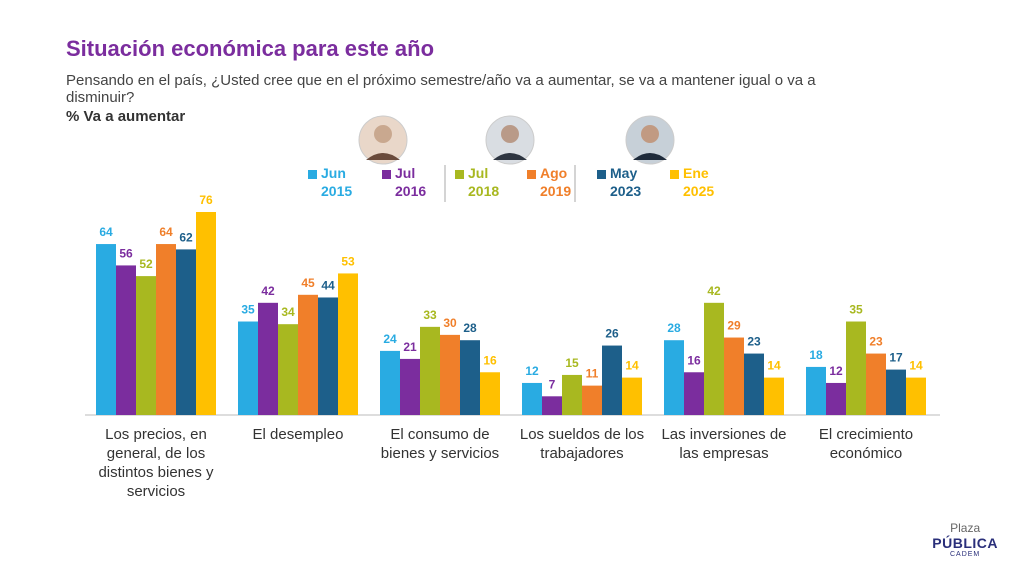  I want to click on x-tick-label: El crecimiento económico, so click(866, 444).